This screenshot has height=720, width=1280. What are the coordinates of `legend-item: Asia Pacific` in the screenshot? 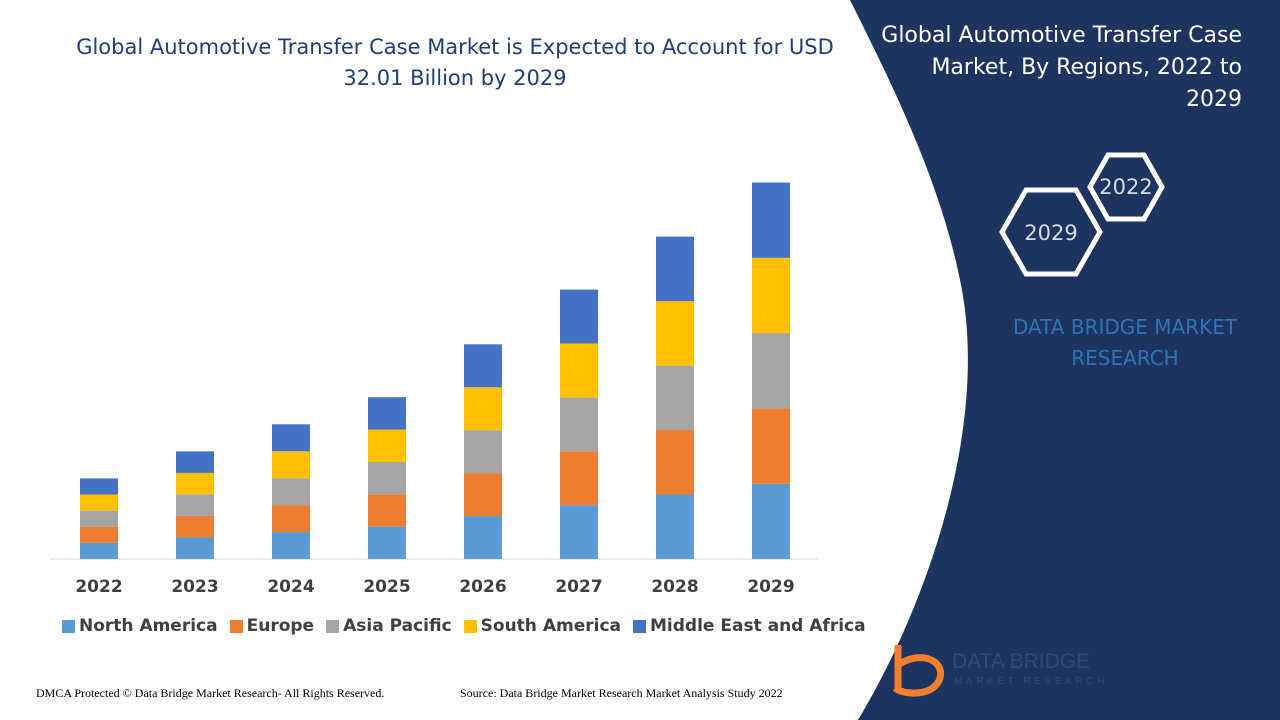 It's located at (389, 626).